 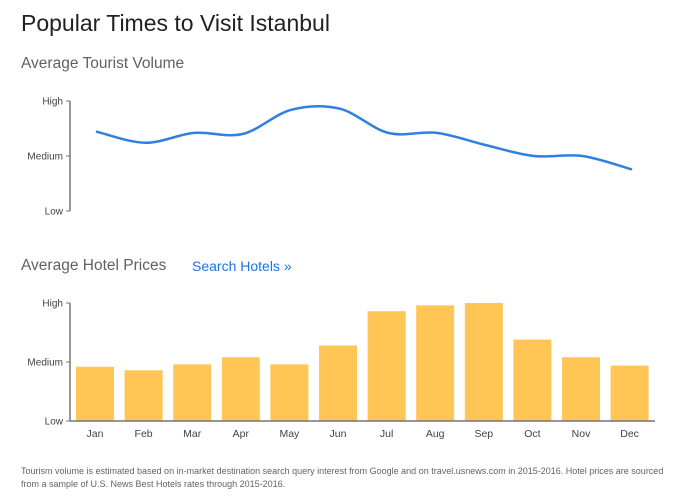 What do you see at coordinates (143, 395) in the screenshot?
I see `price-bar-feb` at bounding box center [143, 395].